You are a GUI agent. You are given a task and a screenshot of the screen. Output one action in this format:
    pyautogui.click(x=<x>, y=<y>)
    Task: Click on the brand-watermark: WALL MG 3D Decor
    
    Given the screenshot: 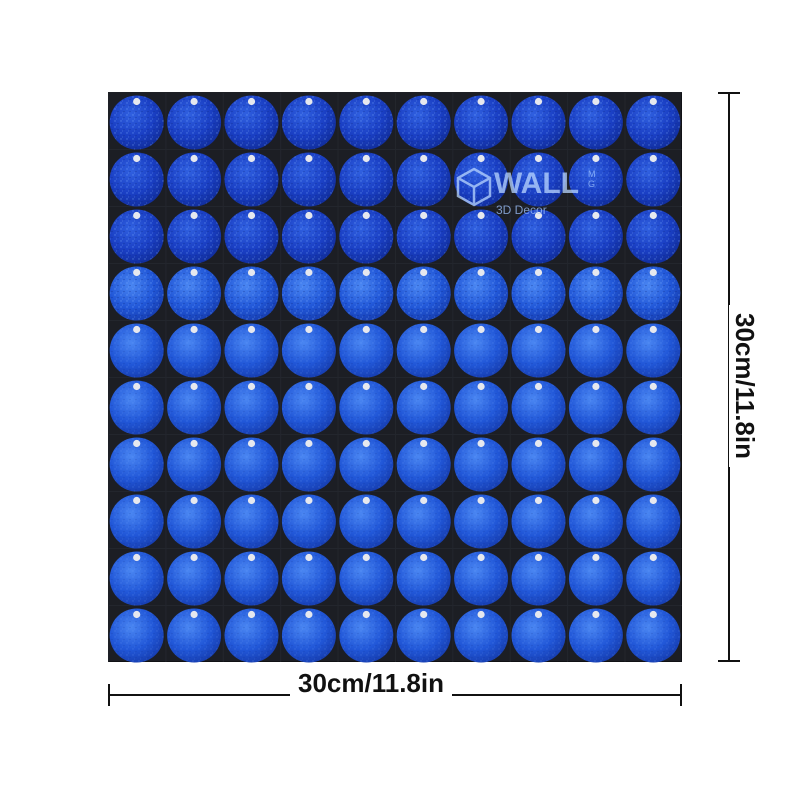 What is the action you would take?
    pyautogui.click(x=531, y=193)
    